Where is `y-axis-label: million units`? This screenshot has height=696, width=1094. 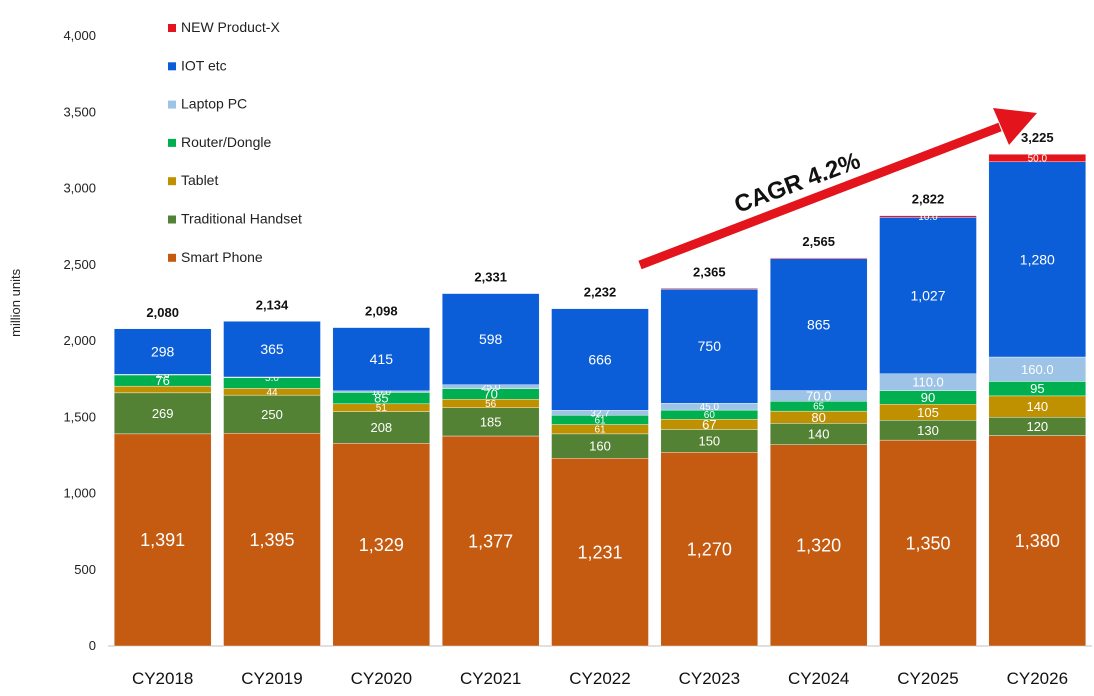 y-axis-label: million units is located at coordinates (15, 302).